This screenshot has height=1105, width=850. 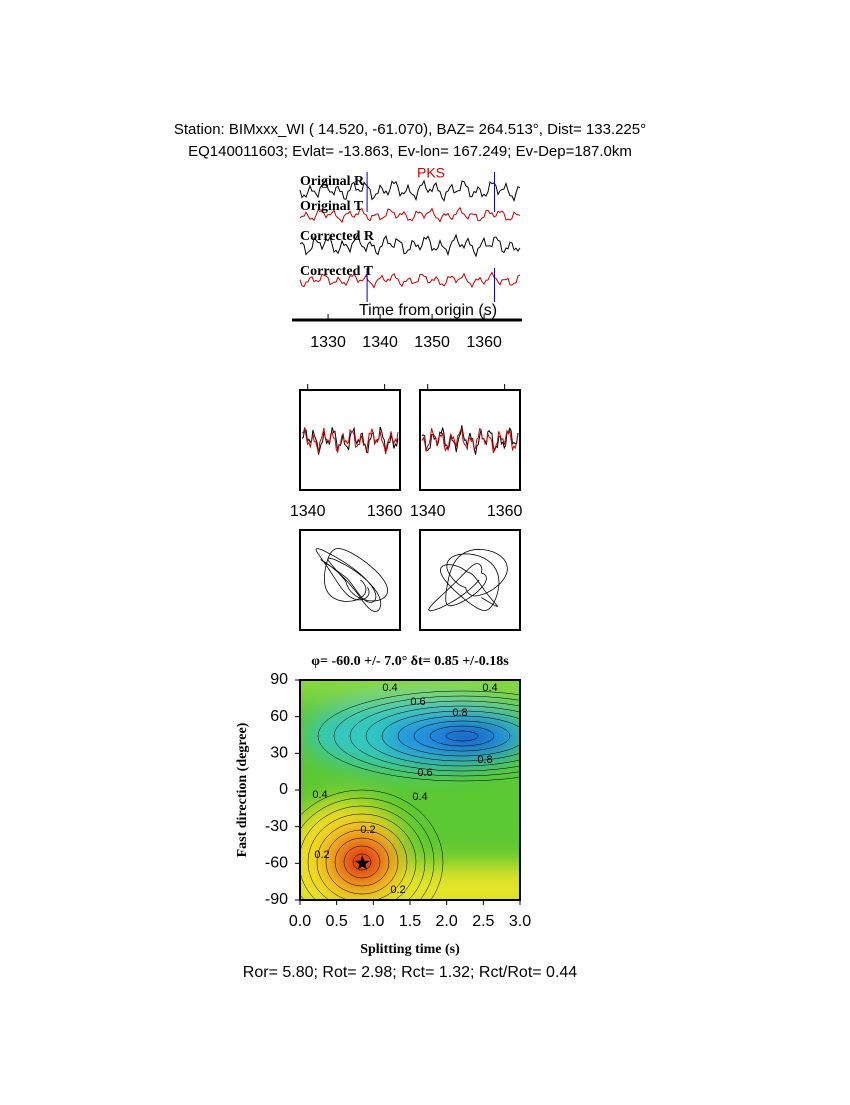 I want to click on x-tick-label: 0.5, so click(x=337, y=921).